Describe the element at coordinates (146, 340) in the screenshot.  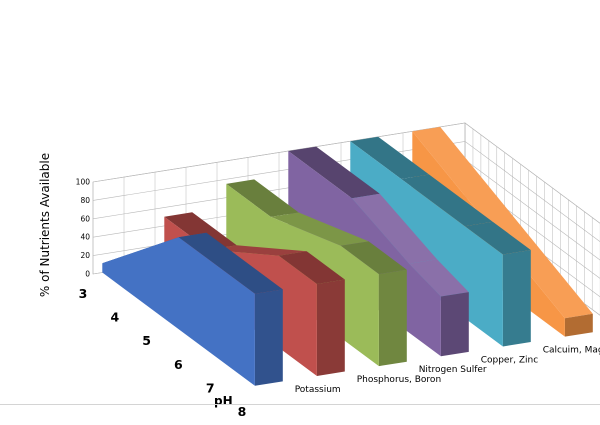
I see `x-tick-label: 5` at that location.